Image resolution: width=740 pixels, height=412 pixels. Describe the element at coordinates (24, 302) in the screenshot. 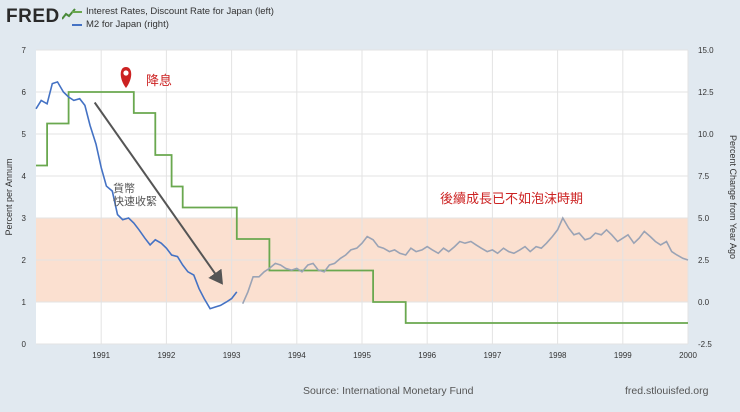

I see `y-tick-left: 1` at that location.